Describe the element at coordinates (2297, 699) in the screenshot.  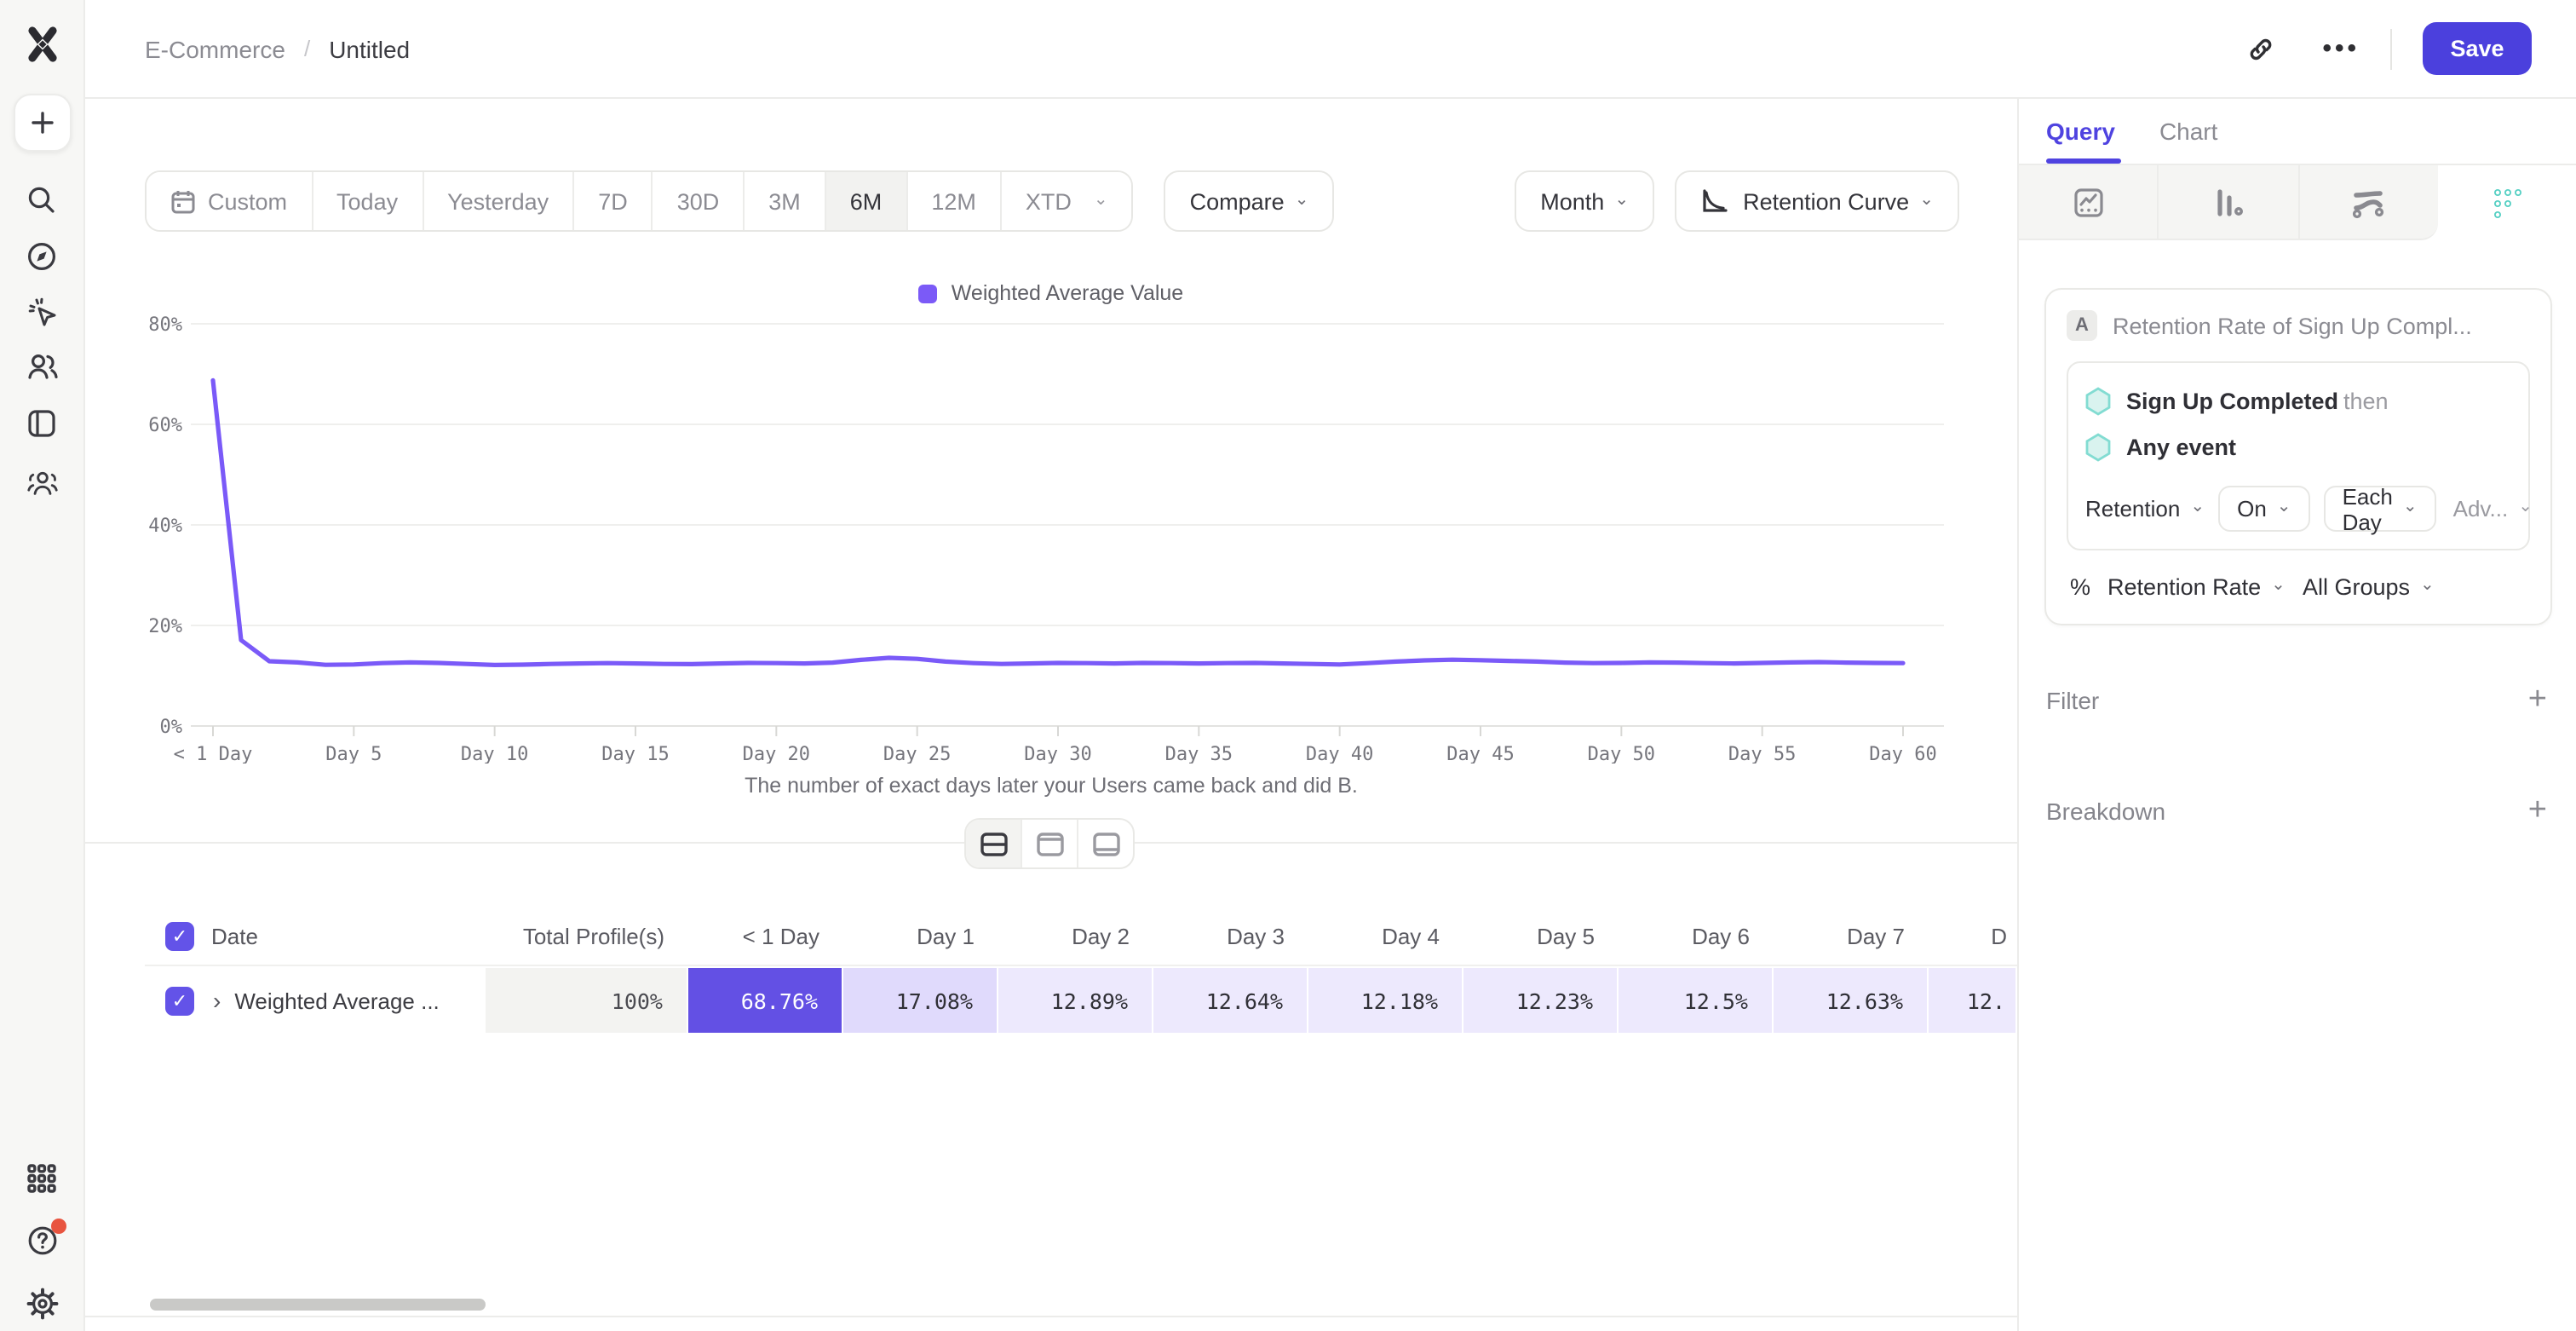
I see `filter-section: Filter +` at that location.